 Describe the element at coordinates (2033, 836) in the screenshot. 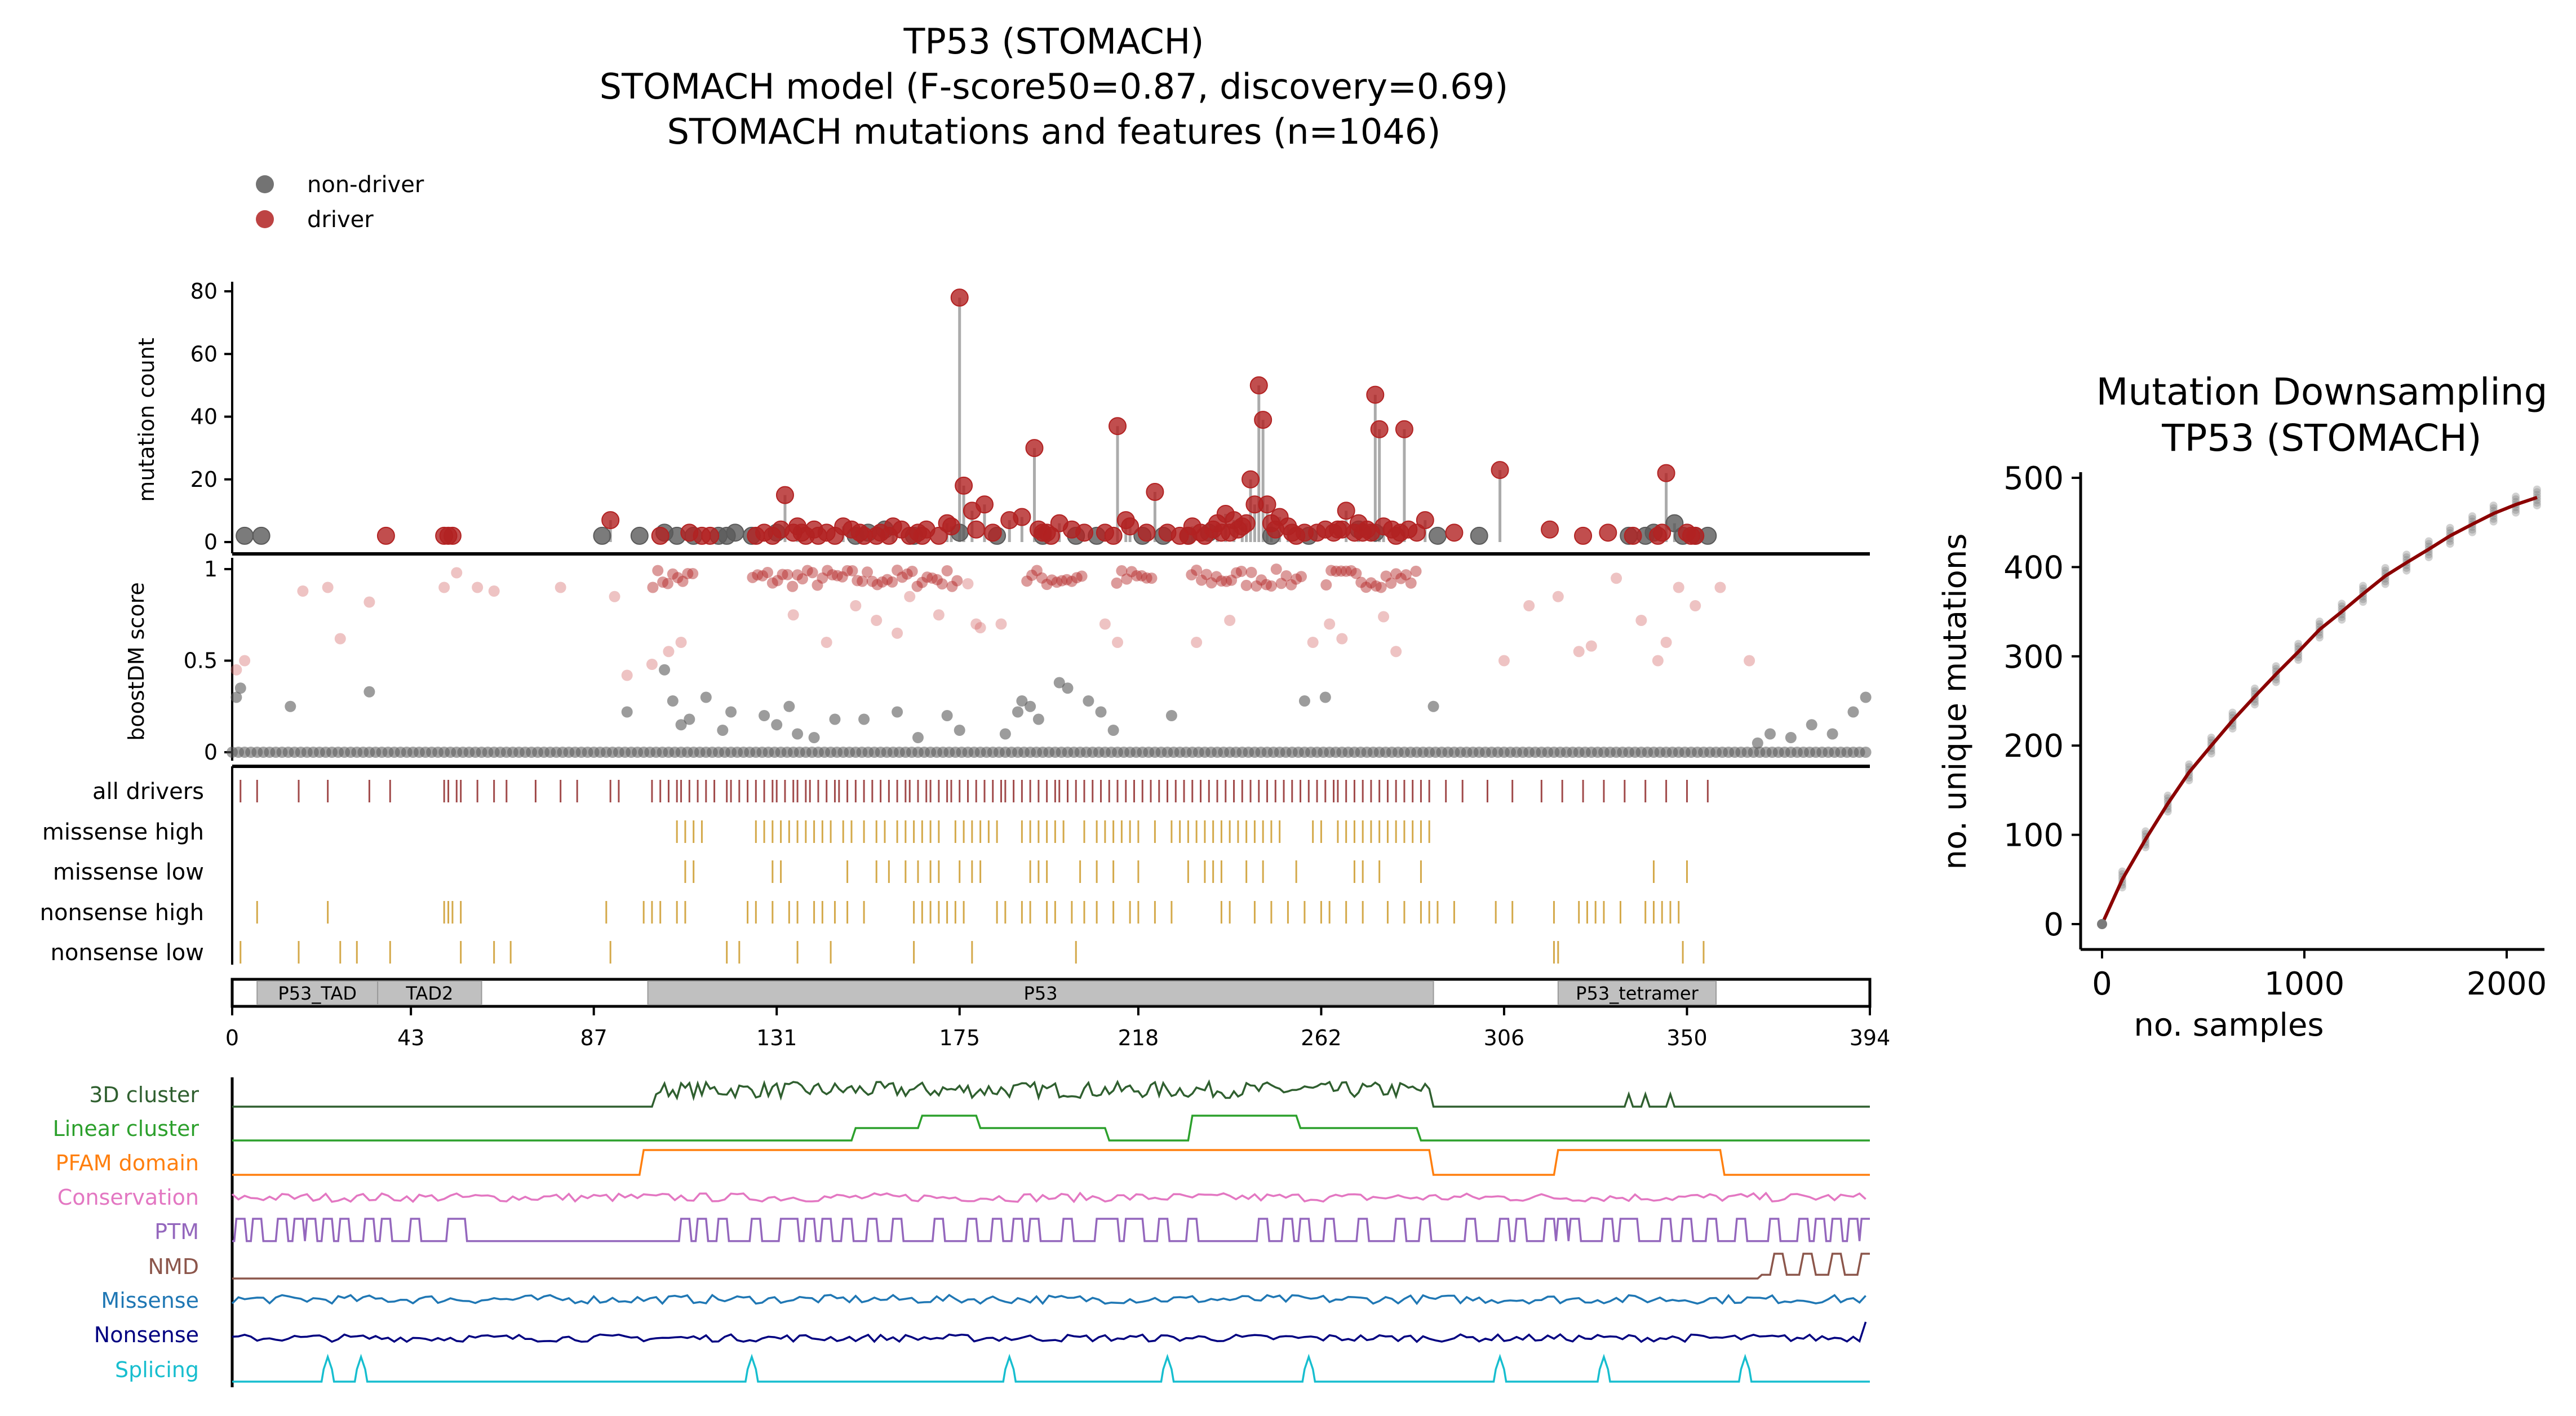

I see `downsampling-y-tick-label: 100` at that location.